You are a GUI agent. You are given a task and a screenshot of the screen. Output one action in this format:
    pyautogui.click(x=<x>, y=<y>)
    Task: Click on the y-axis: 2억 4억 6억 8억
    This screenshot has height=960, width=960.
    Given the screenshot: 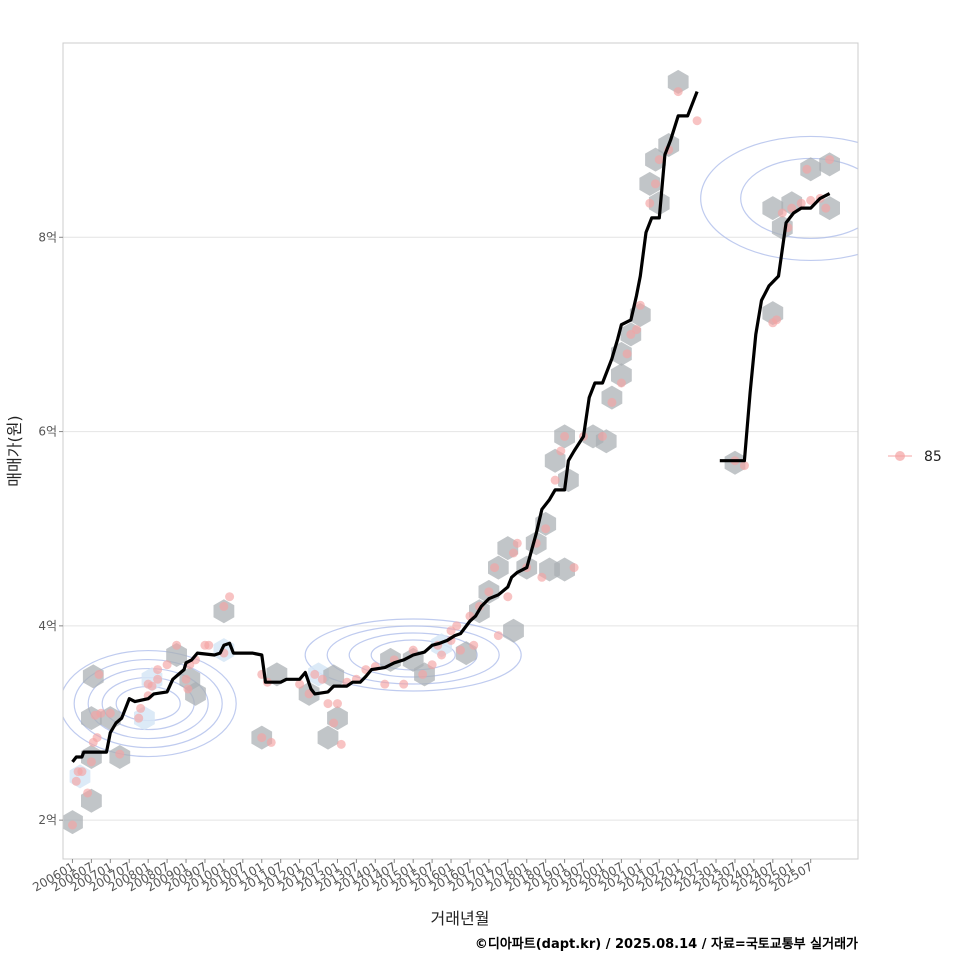 What is the action you would take?
    pyautogui.click(x=50, y=528)
    